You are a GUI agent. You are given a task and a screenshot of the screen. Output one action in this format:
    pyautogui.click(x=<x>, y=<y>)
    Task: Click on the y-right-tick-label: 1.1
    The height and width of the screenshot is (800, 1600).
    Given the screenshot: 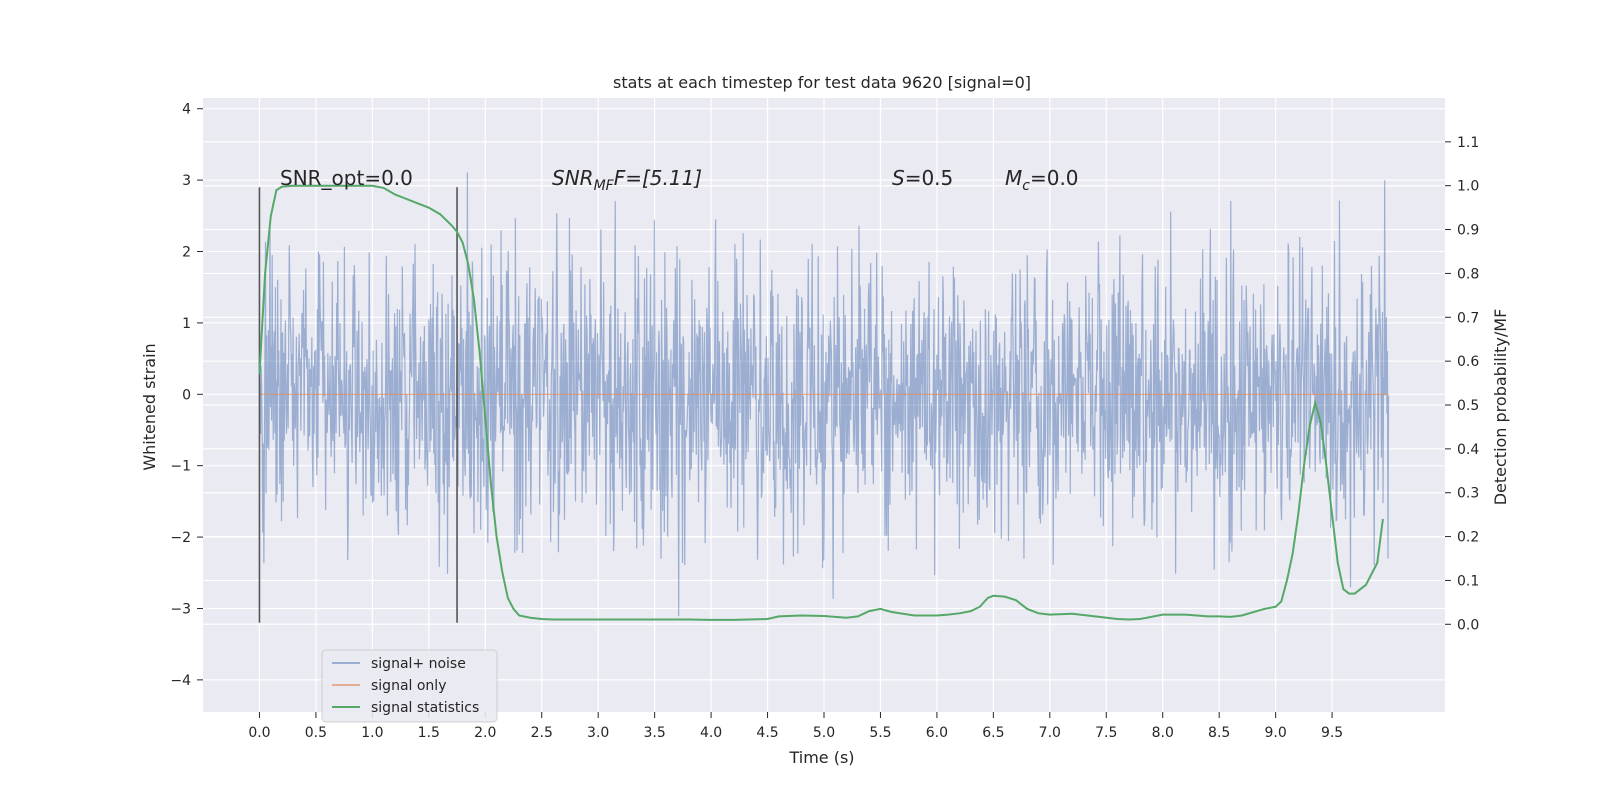 What is the action you would take?
    pyautogui.click(x=1468, y=143)
    